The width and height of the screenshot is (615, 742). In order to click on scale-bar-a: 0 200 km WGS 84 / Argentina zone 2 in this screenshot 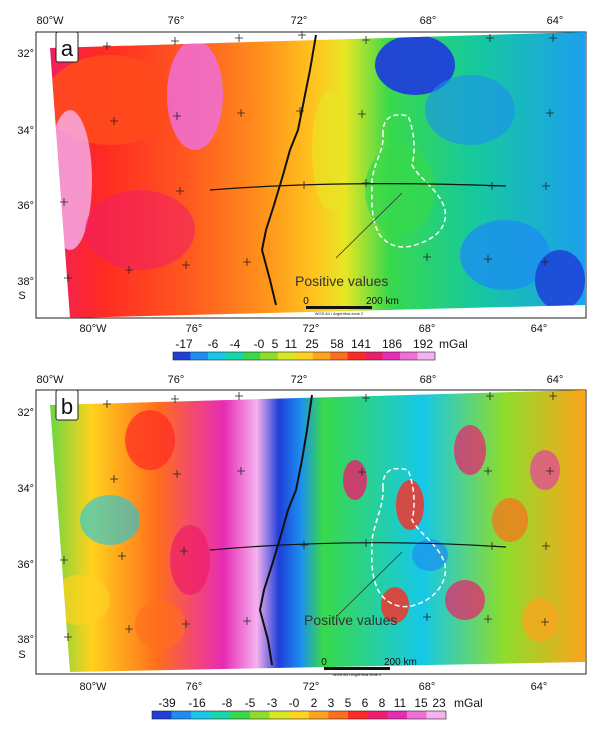, I will do `click(351, 306)`.